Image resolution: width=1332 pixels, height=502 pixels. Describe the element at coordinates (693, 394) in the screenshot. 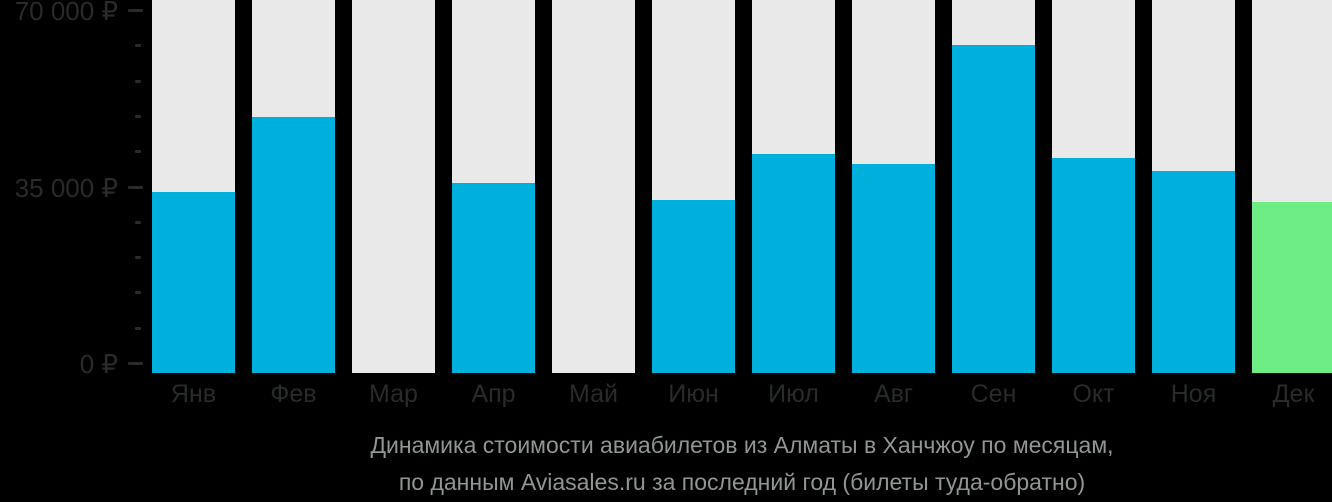

I see `x-axis-label-6: Июн` at that location.